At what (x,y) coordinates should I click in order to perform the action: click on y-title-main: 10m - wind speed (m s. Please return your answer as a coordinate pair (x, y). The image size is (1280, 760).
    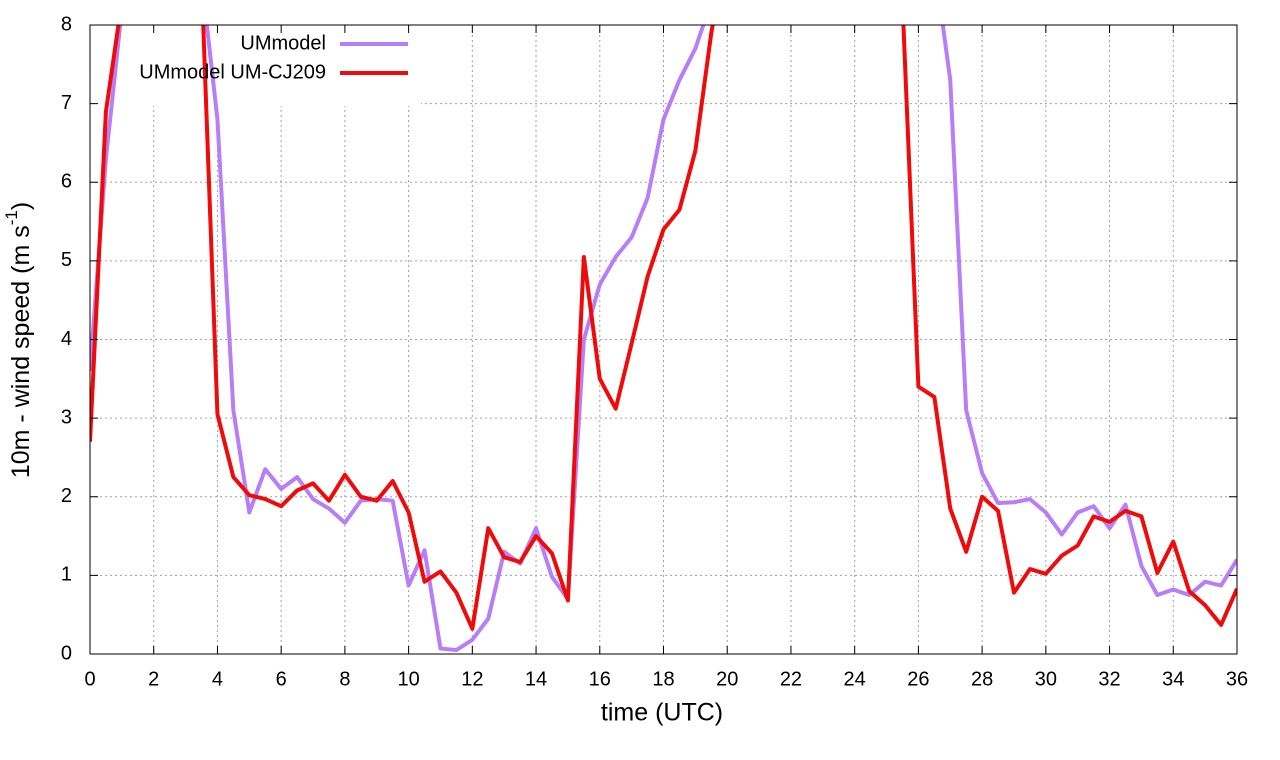
    Looking at the image, I should click on (21, 351).